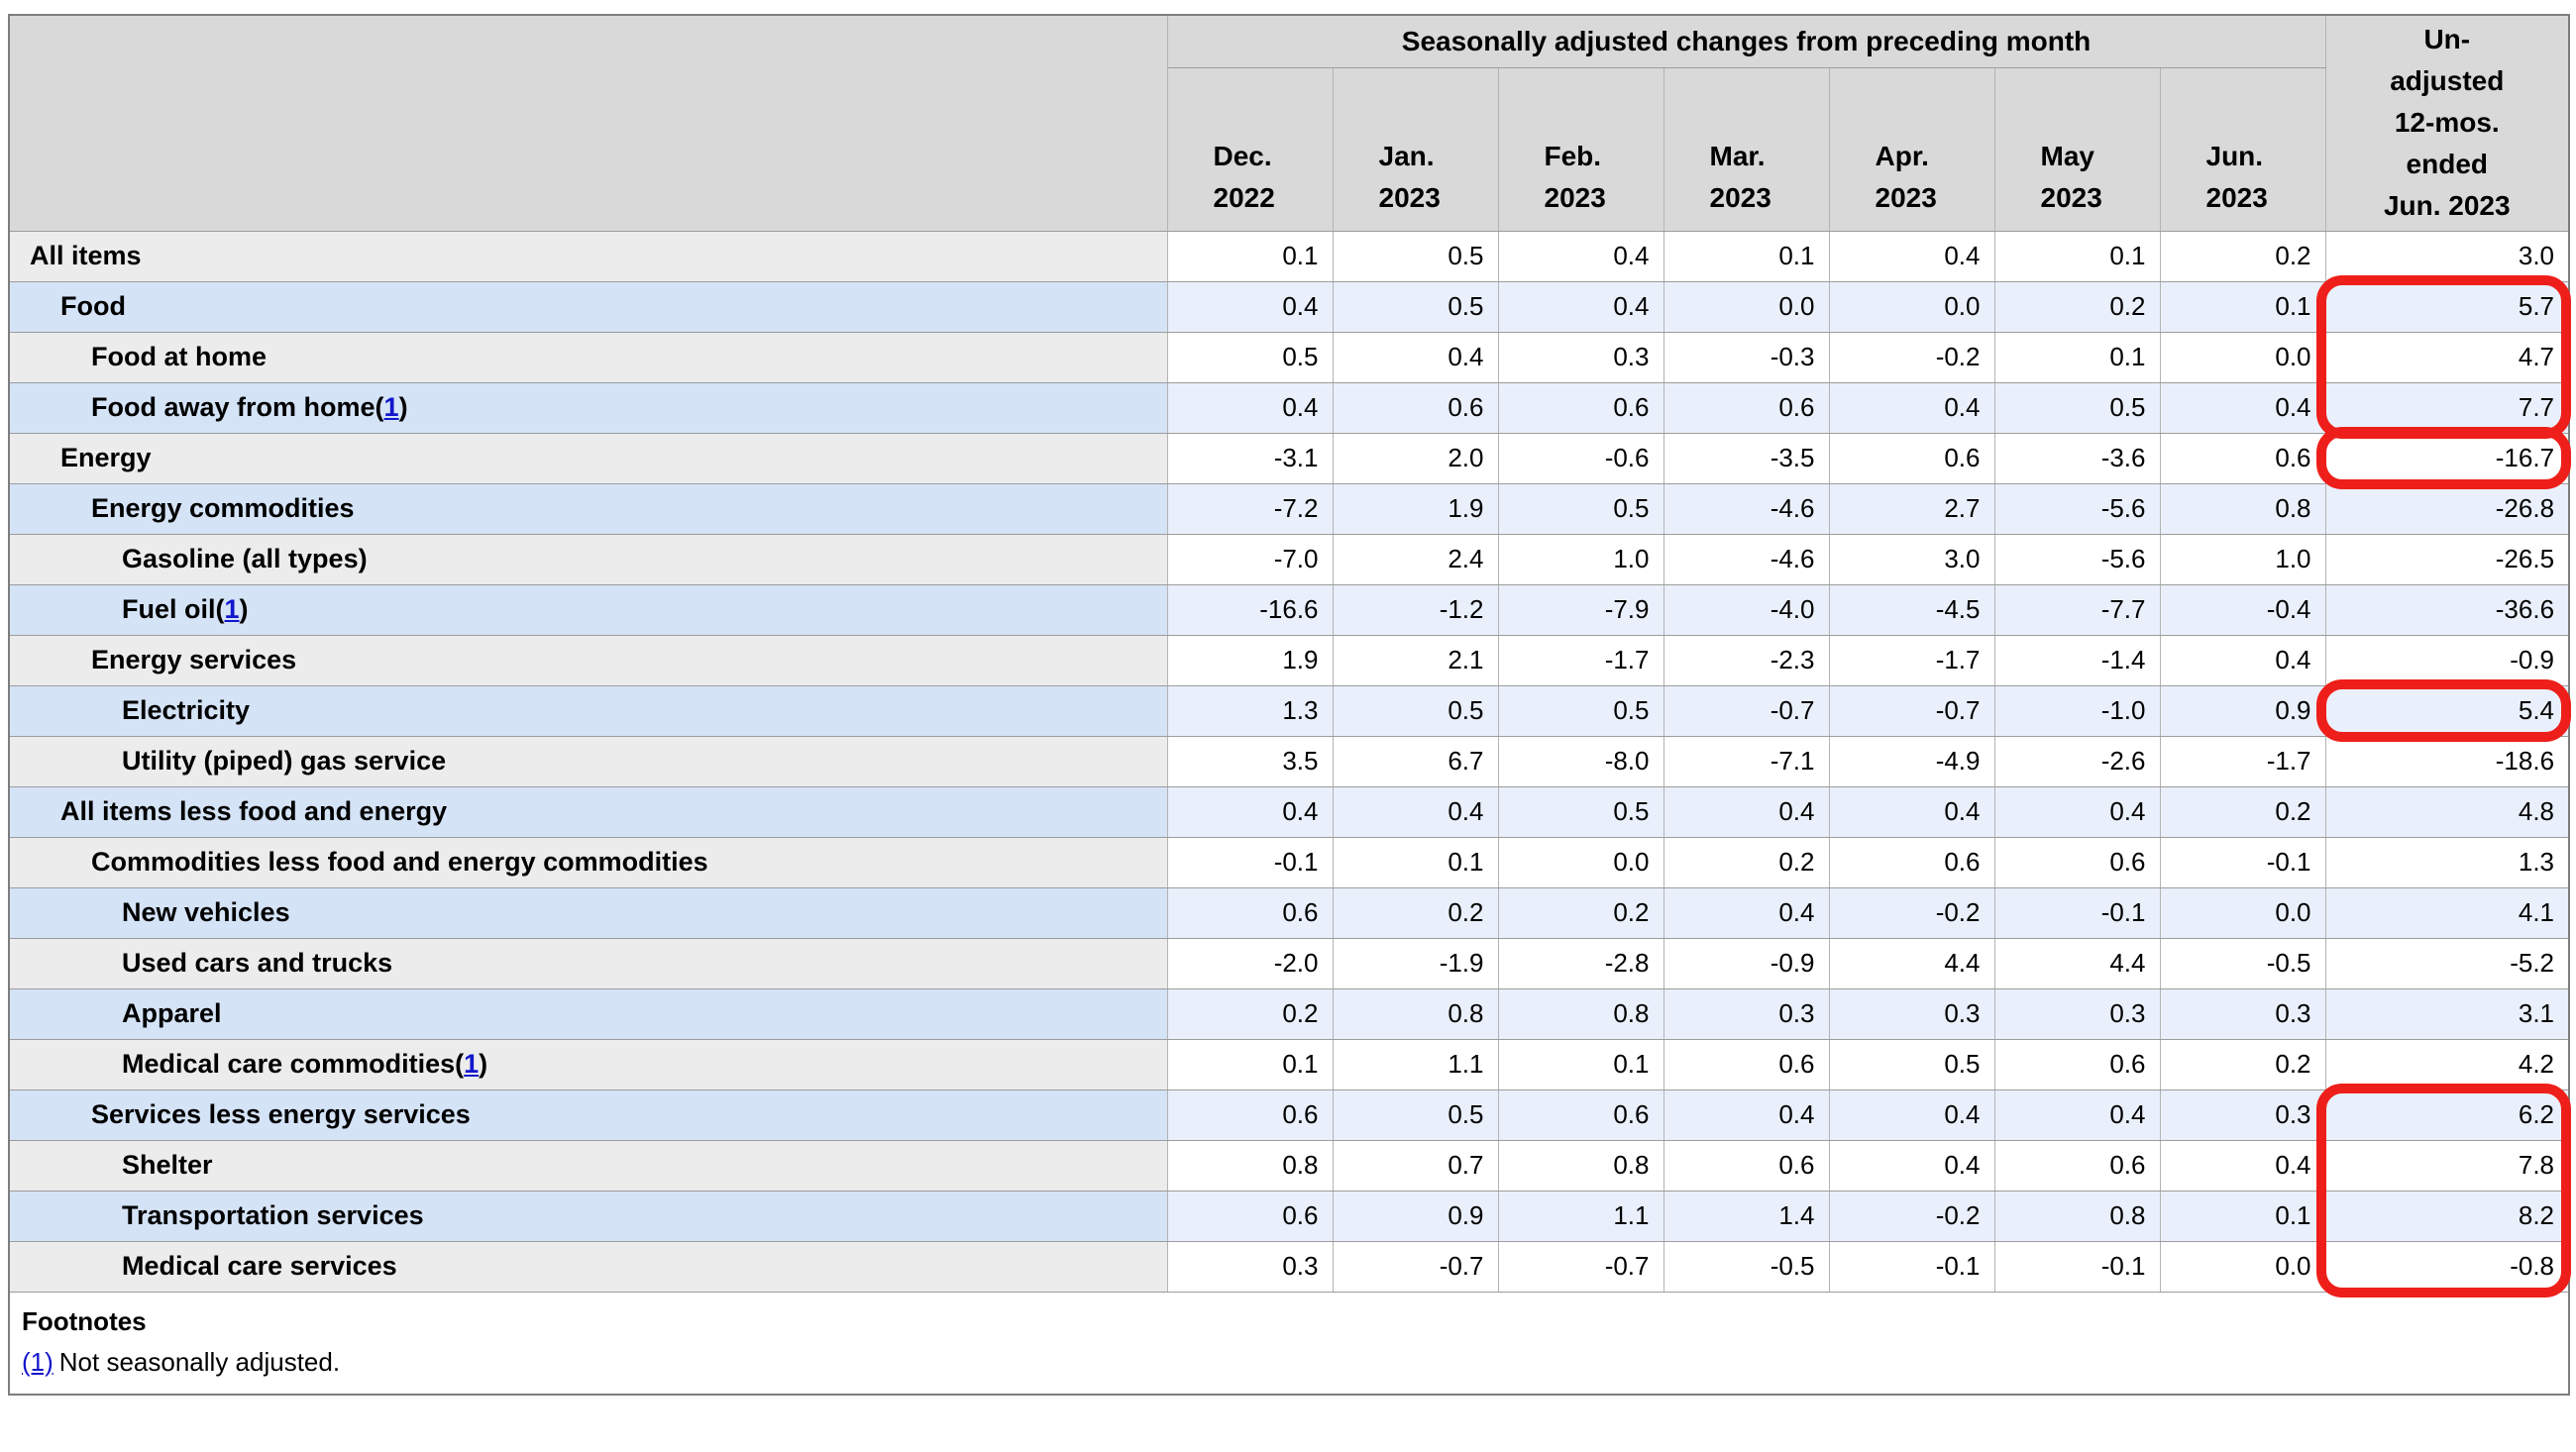  Describe the element at coordinates (1747, 357) in the screenshot. I see `value-cell: -0.3` at that location.